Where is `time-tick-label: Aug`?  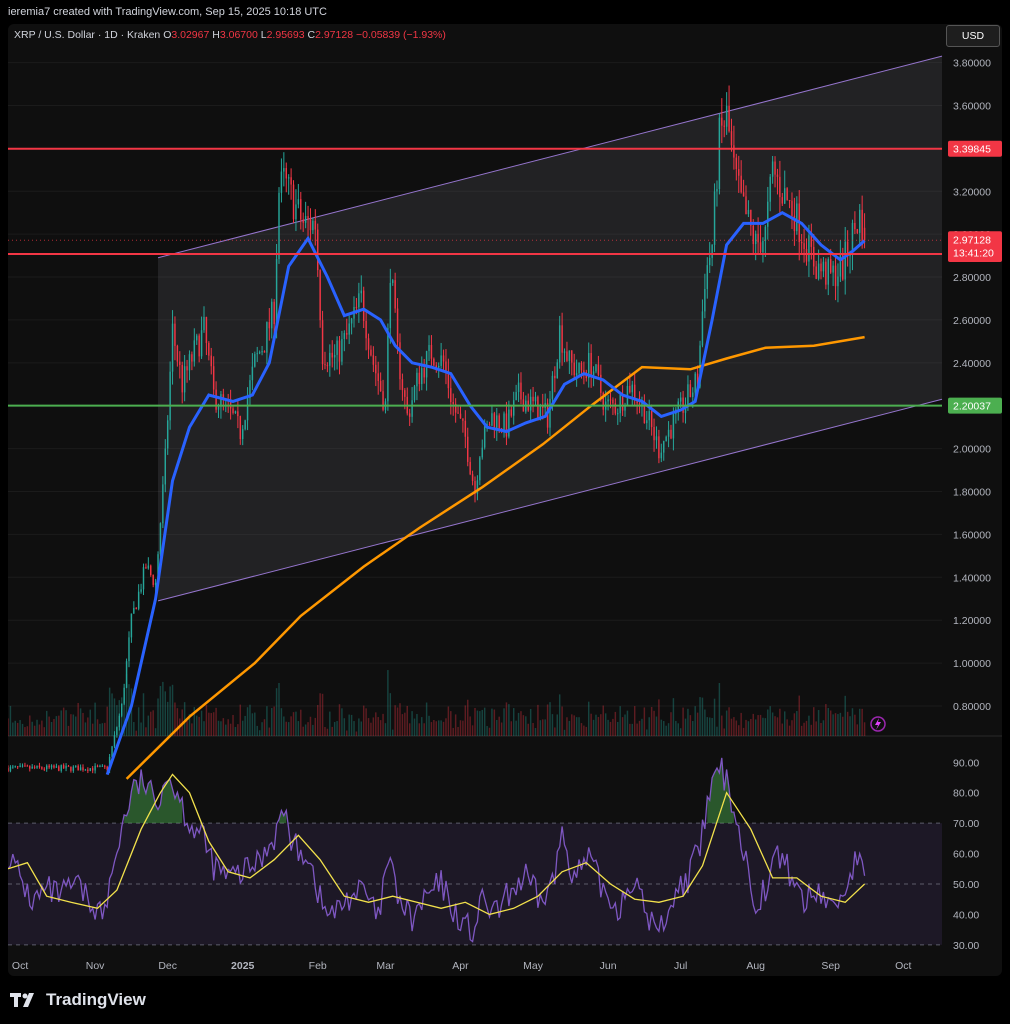 time-tick-label: Aug is located at coordinates (755, 966).